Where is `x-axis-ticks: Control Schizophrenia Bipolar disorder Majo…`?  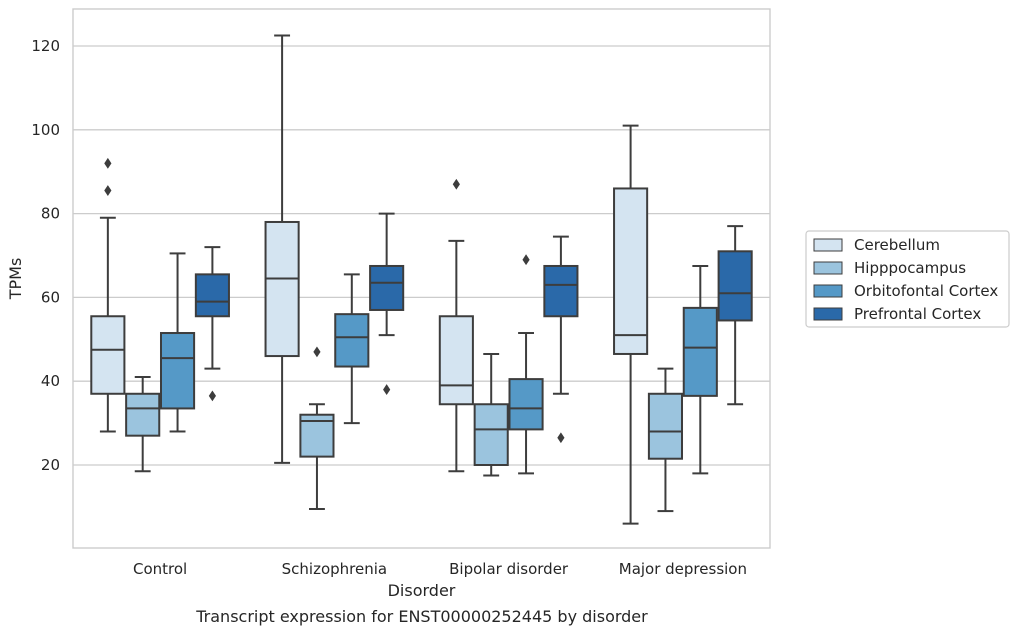 x-axis-ticks: Control Schizophrenia Bipolar disorder Majo… is located at coordinates (440, 569).